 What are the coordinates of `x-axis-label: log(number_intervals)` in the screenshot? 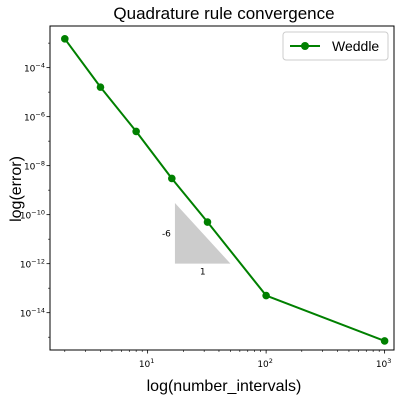 It's located at (224, 386).